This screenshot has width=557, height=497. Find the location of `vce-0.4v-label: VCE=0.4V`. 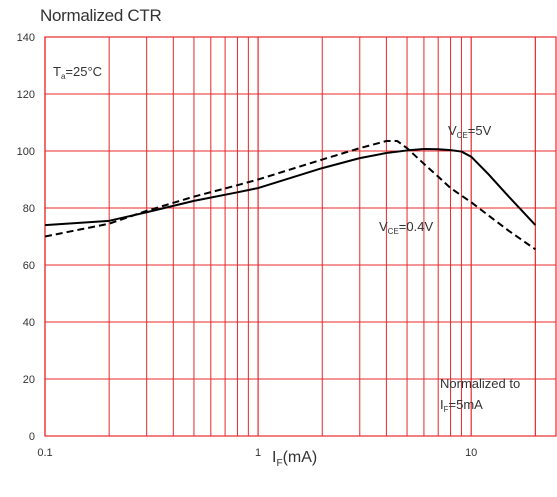

vce-0.4v-label: VCE=0.4V is located at coordinates (406, 227).